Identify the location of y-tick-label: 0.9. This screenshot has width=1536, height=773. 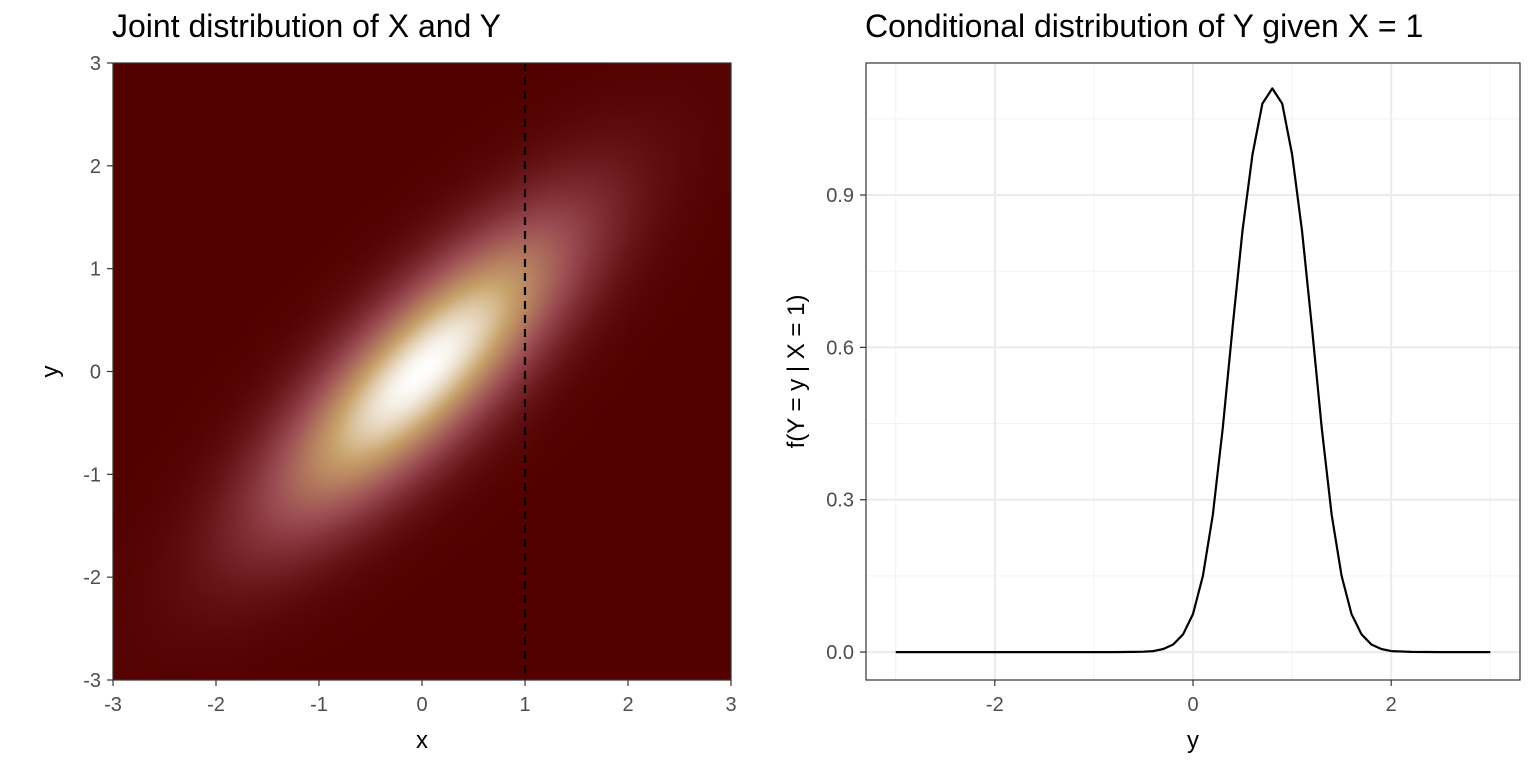
(840, 196).